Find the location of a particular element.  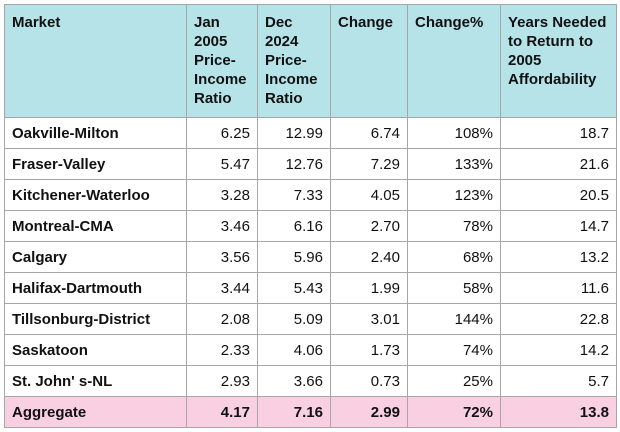

value-cell: 3.01 is located at coordinates (369, 319).